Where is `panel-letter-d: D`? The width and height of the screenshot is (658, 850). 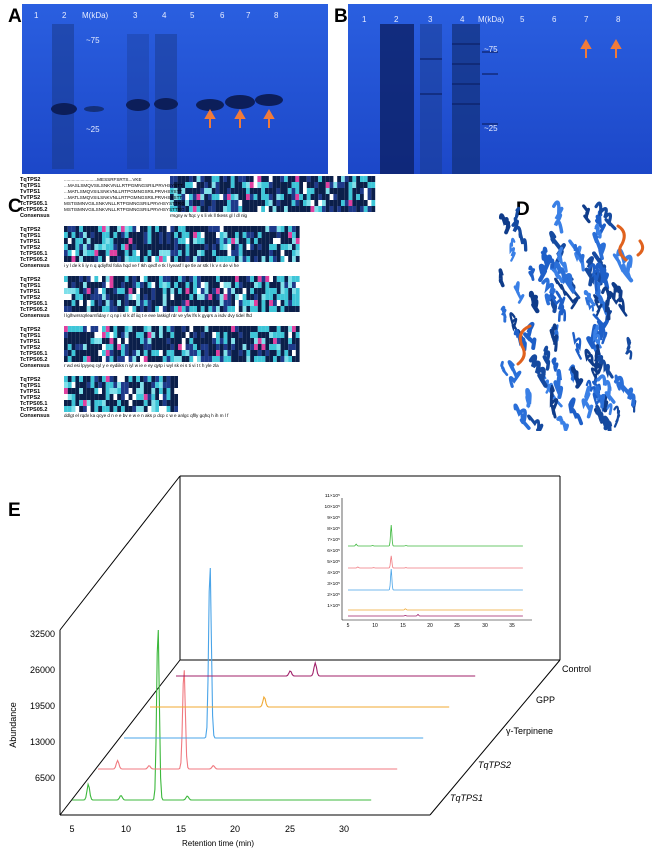
panel-letter-d: D is located at coordinates (523, 209).